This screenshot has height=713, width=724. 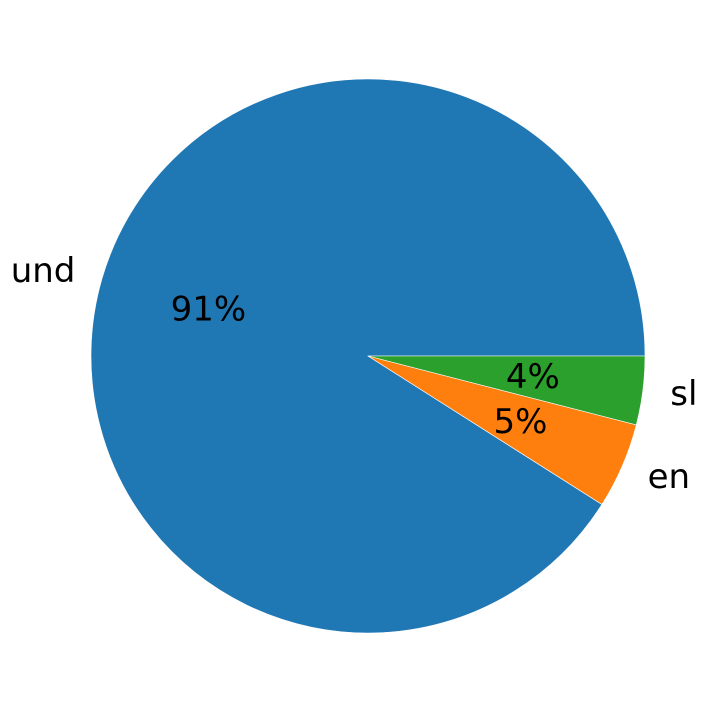 I want to click on category-label-sl: sl, so click(x=683, y=394).